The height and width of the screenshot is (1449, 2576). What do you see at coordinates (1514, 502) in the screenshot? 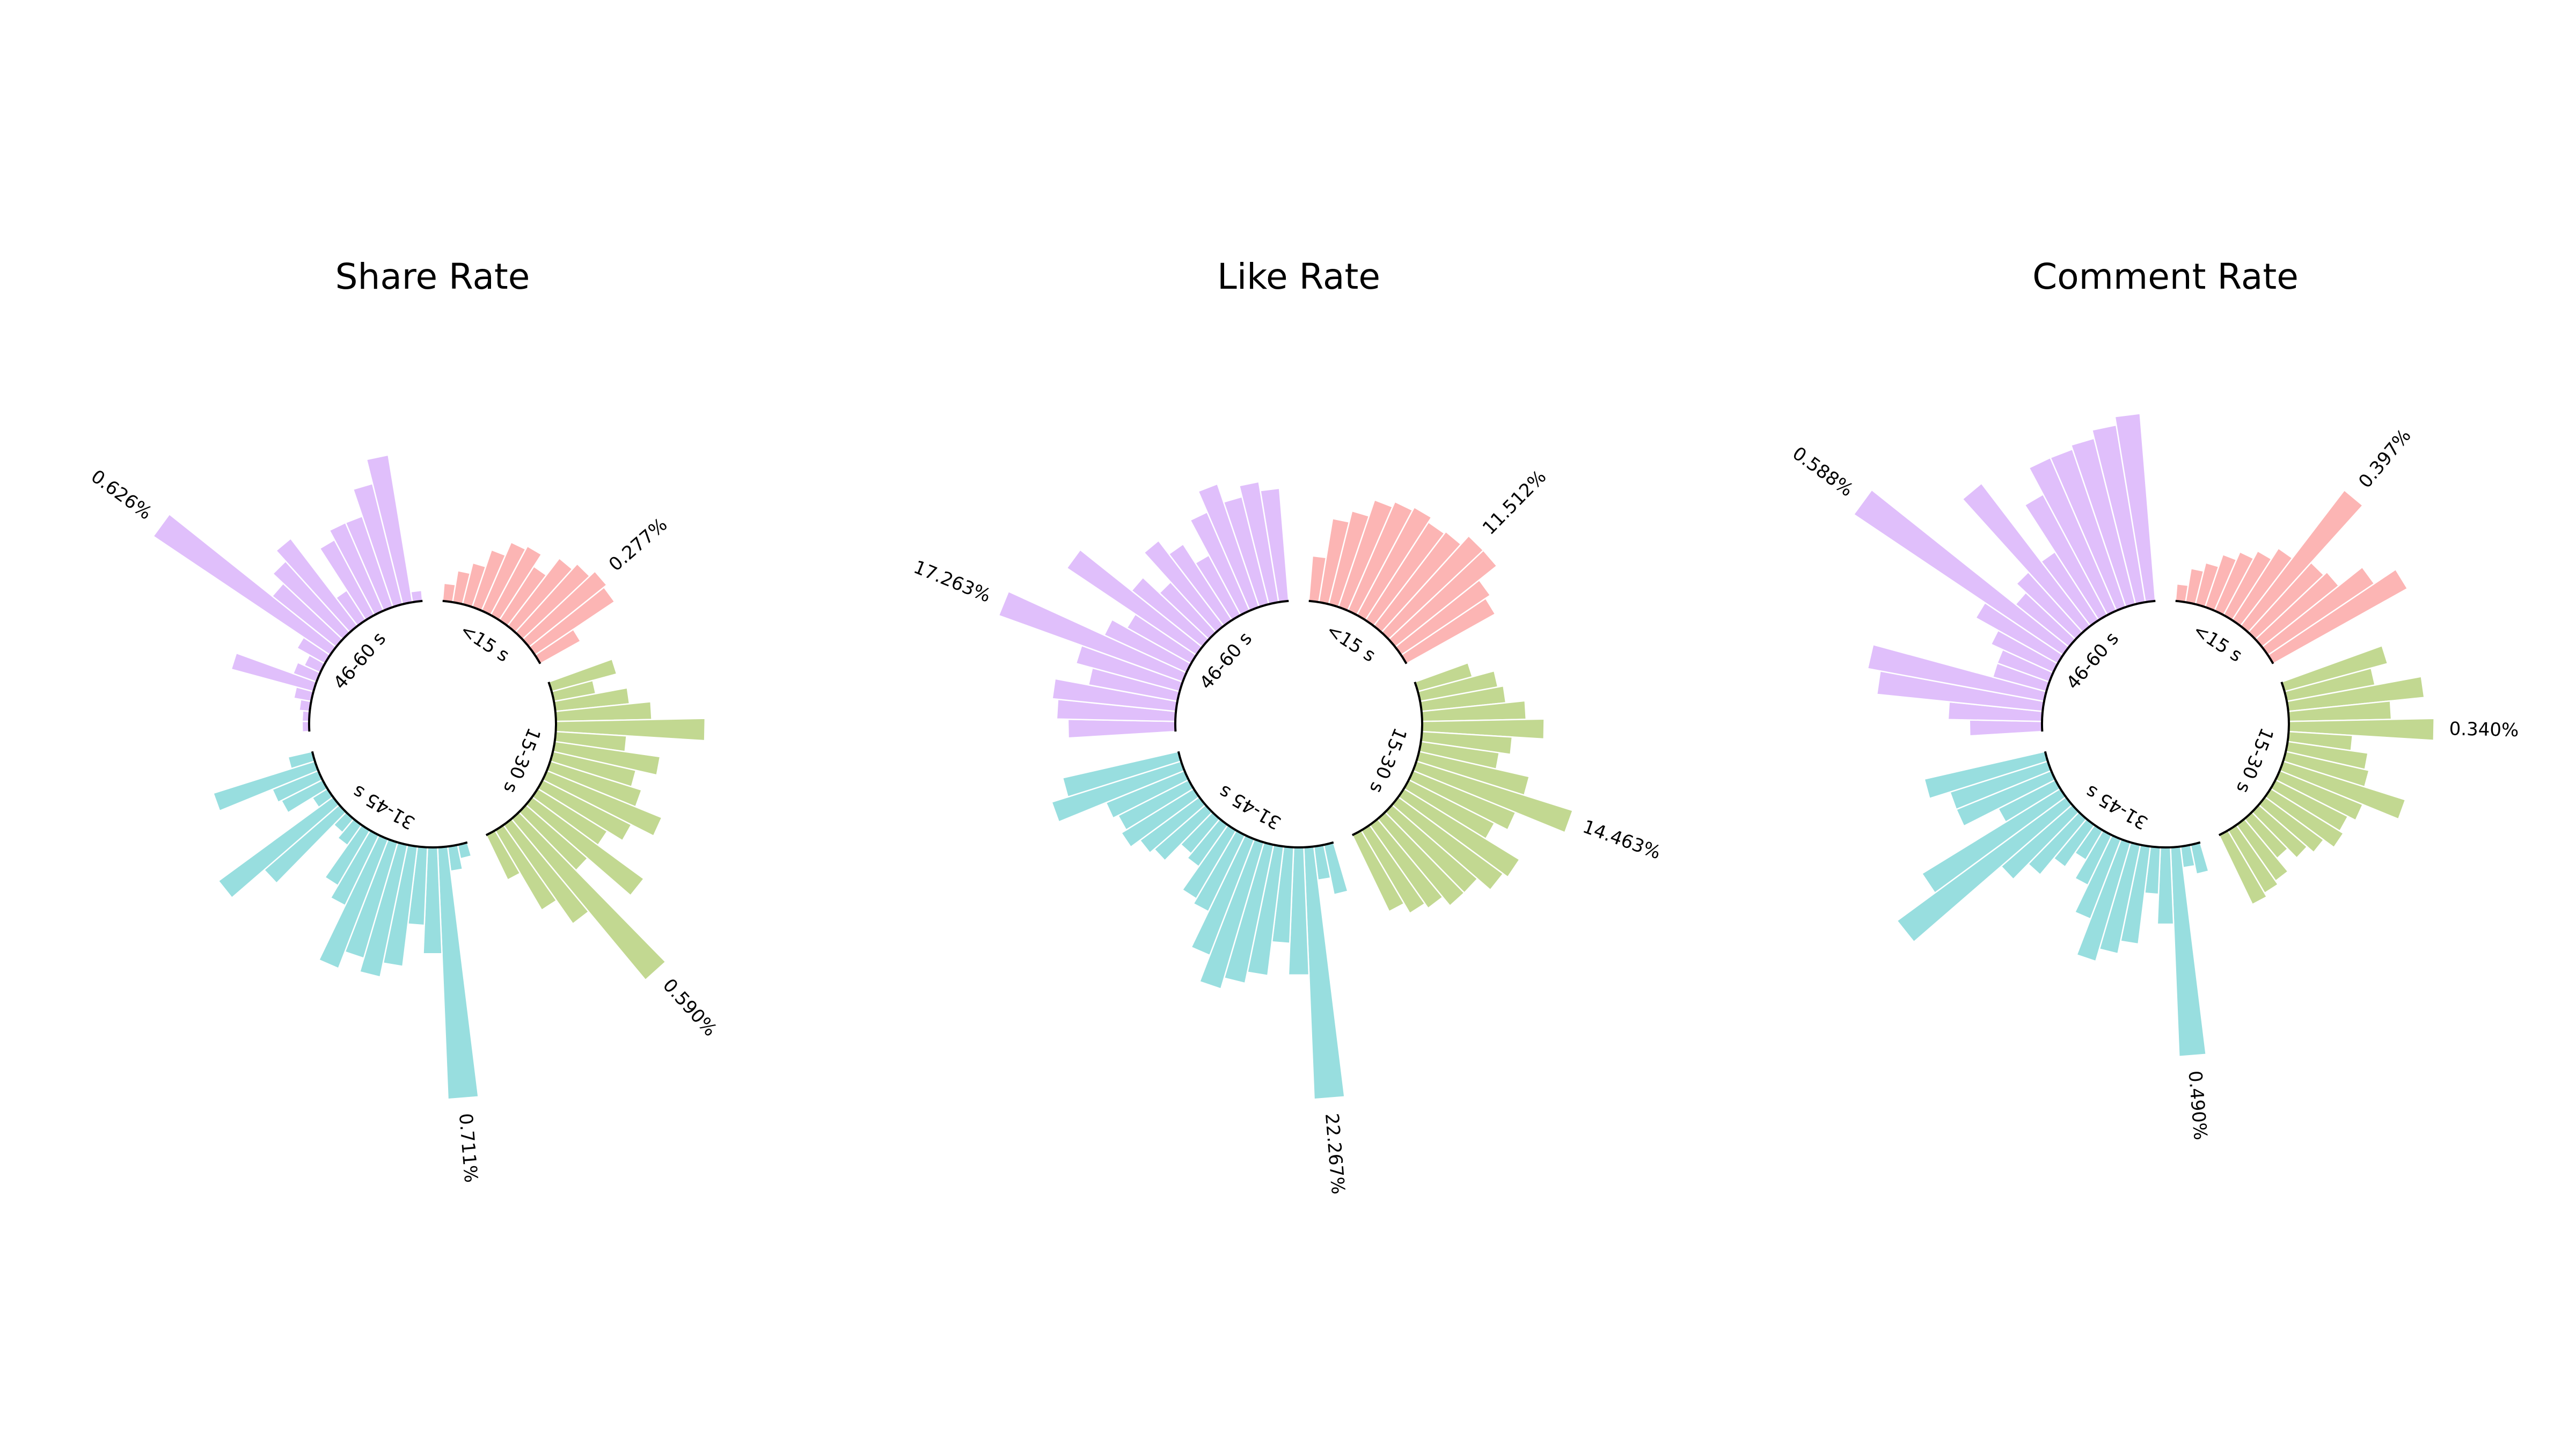
I see `like-rate-lt15-s-value-label: 11.512%` at bounding box center [1514, 502].